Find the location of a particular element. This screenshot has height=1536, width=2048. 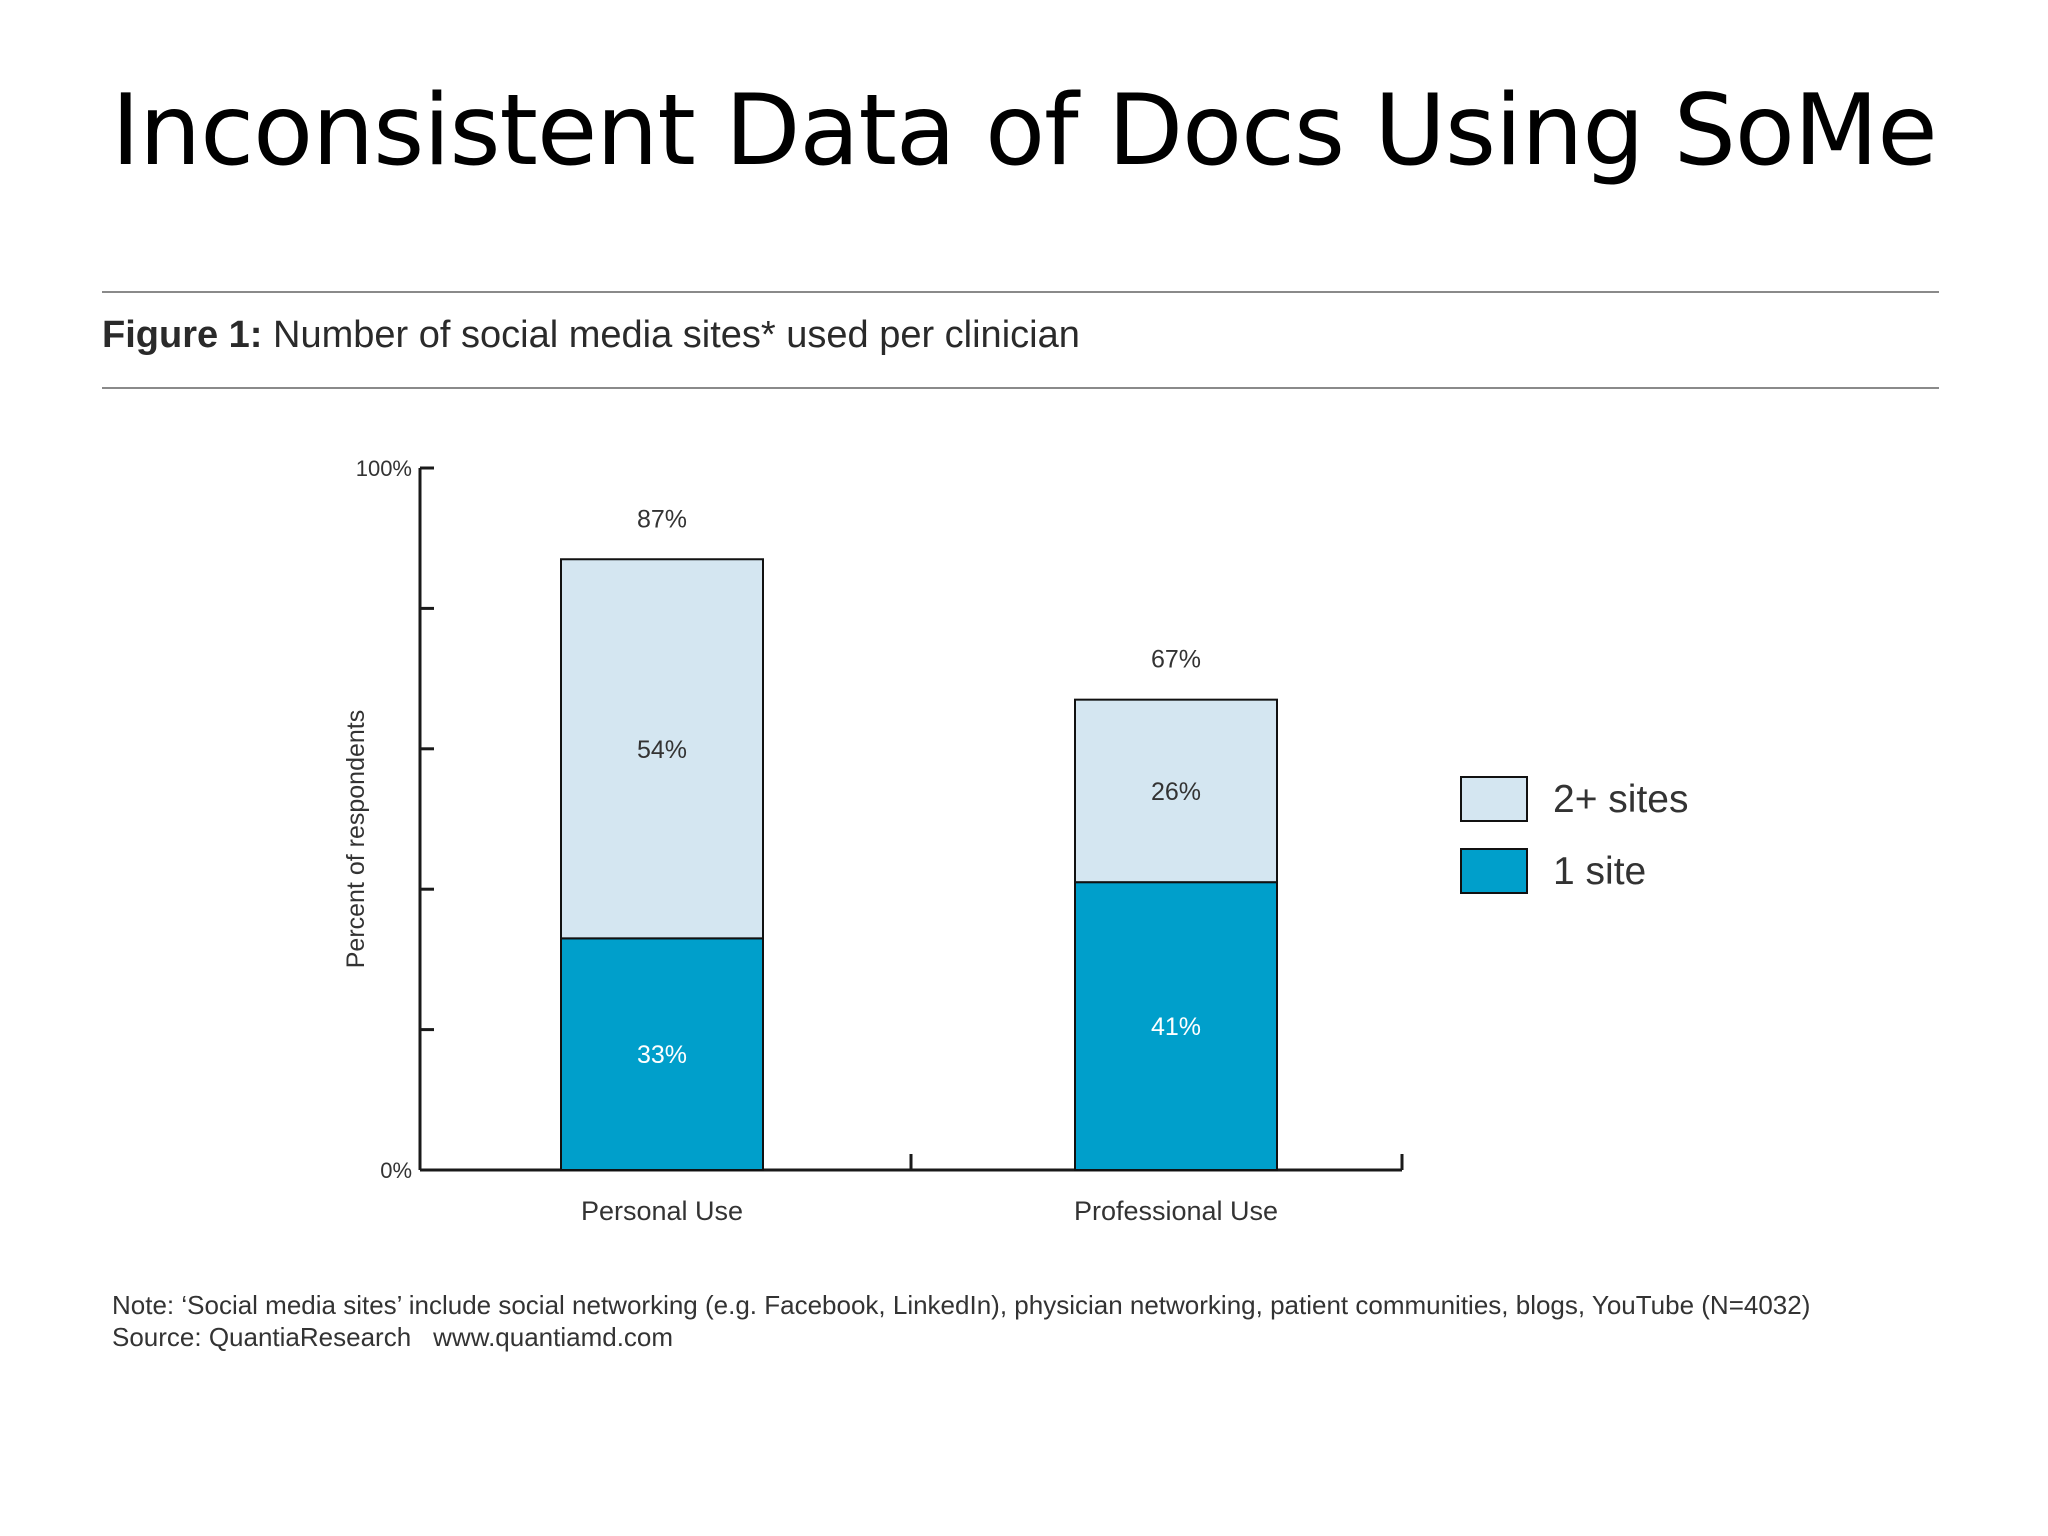

slide-title: Inconsistent Data of Docs Using SoMe is located at coordinates (1024, 131).